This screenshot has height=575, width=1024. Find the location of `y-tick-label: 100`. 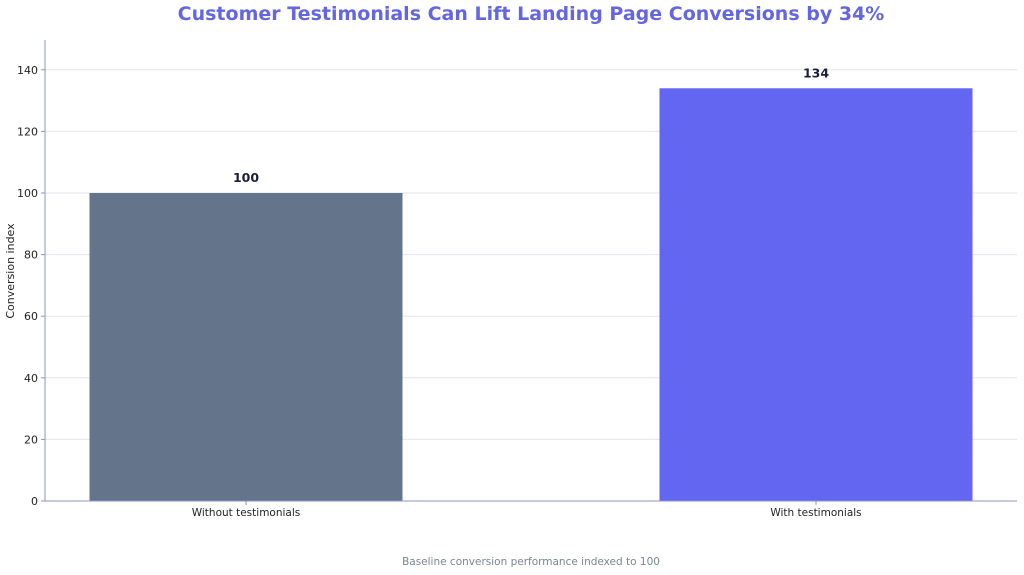

y-tick-label: 100 is located at coordinates (27, 193).